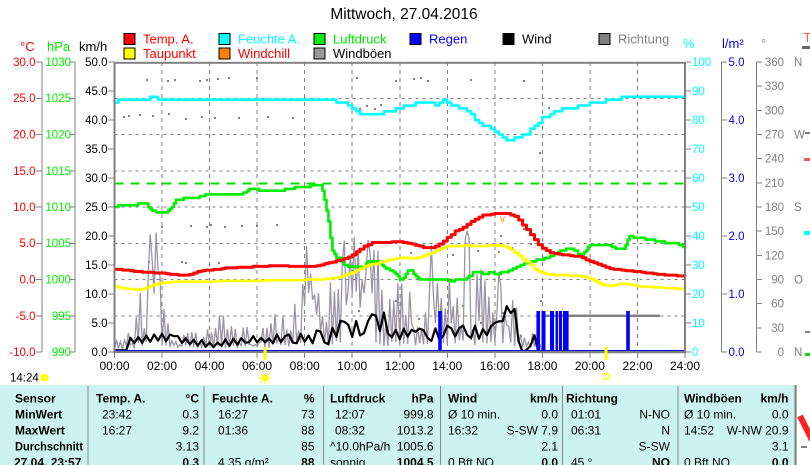  What do you see at coordinates (549, 447) in the screenshot?
I see `svg-text: 2.1` at bounding box center [549, 447].